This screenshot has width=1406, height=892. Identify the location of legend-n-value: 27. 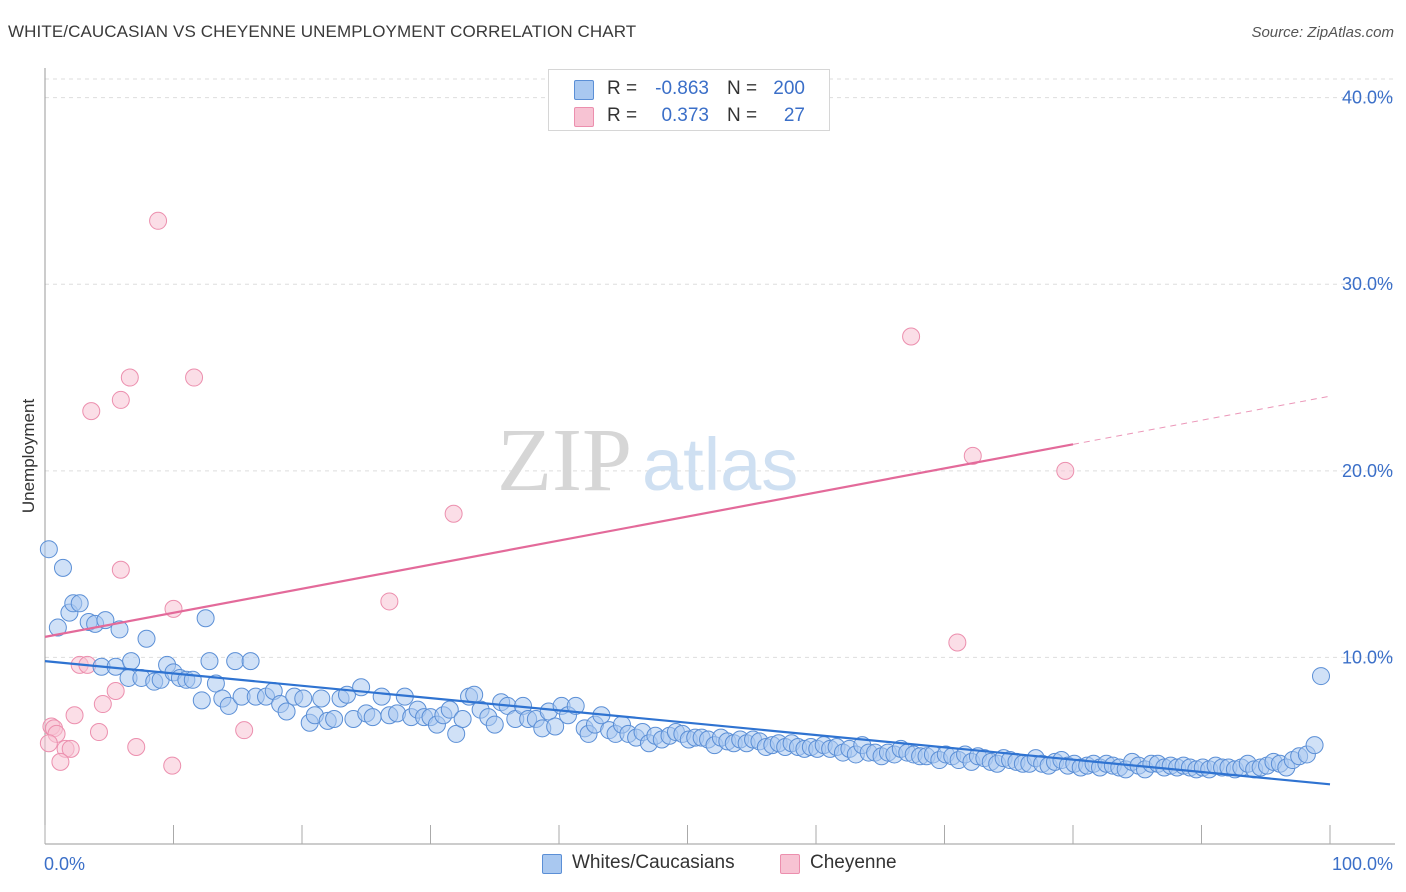
(794, 115).